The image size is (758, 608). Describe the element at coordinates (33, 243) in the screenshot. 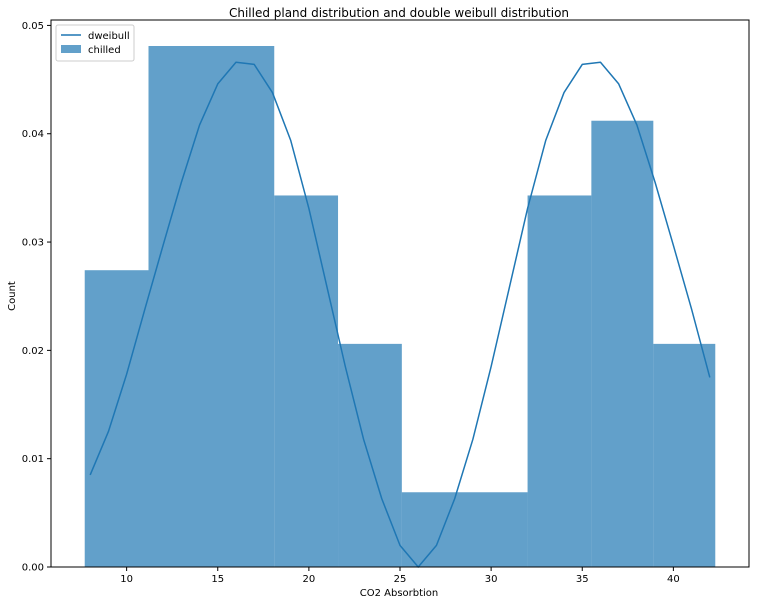

I see `y-tick-label: 0.03` at that location.